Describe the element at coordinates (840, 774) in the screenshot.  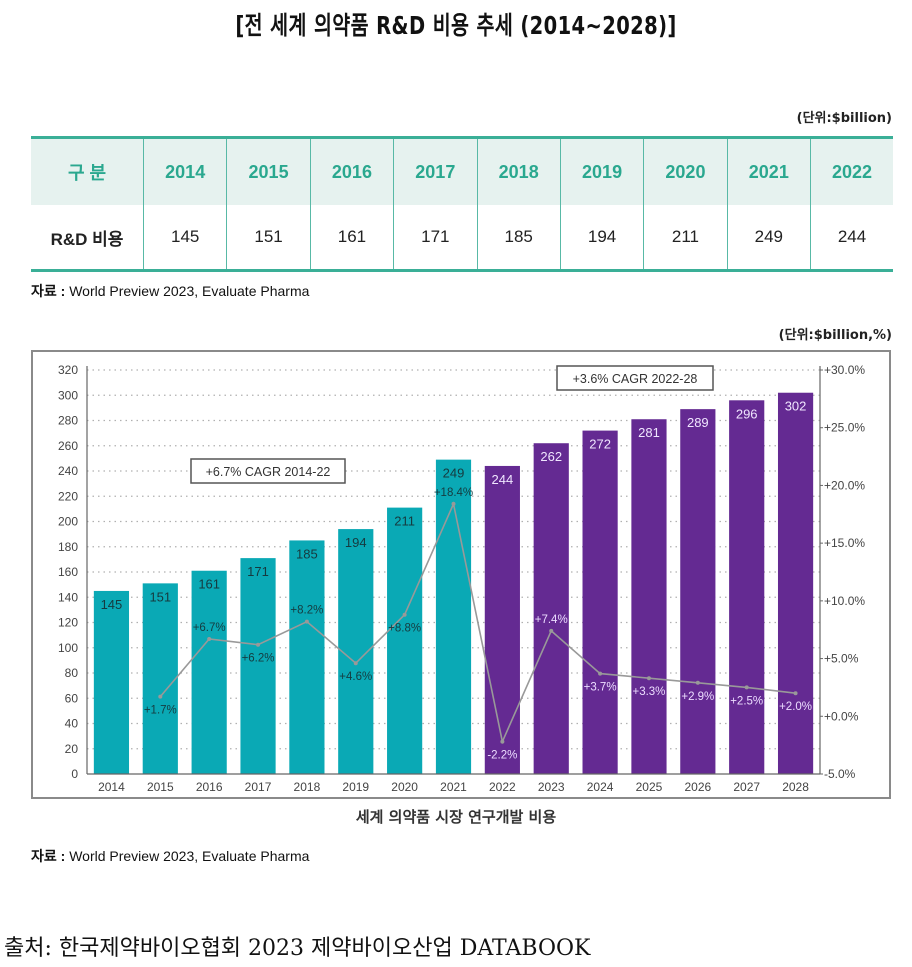
I see `y2-tick-label: -5.0%` at that location.